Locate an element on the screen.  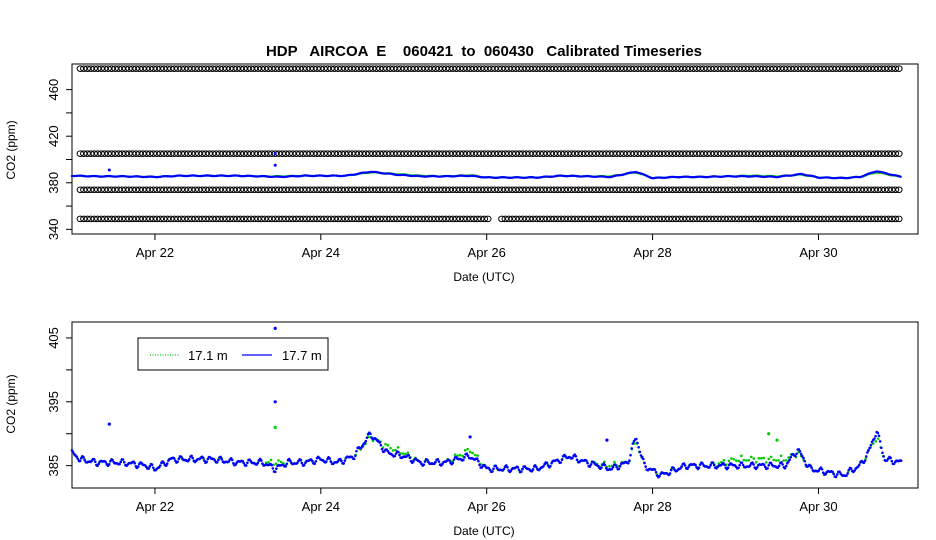
bottom-y-tick-label: 395 is located at coordinates (53, 402).